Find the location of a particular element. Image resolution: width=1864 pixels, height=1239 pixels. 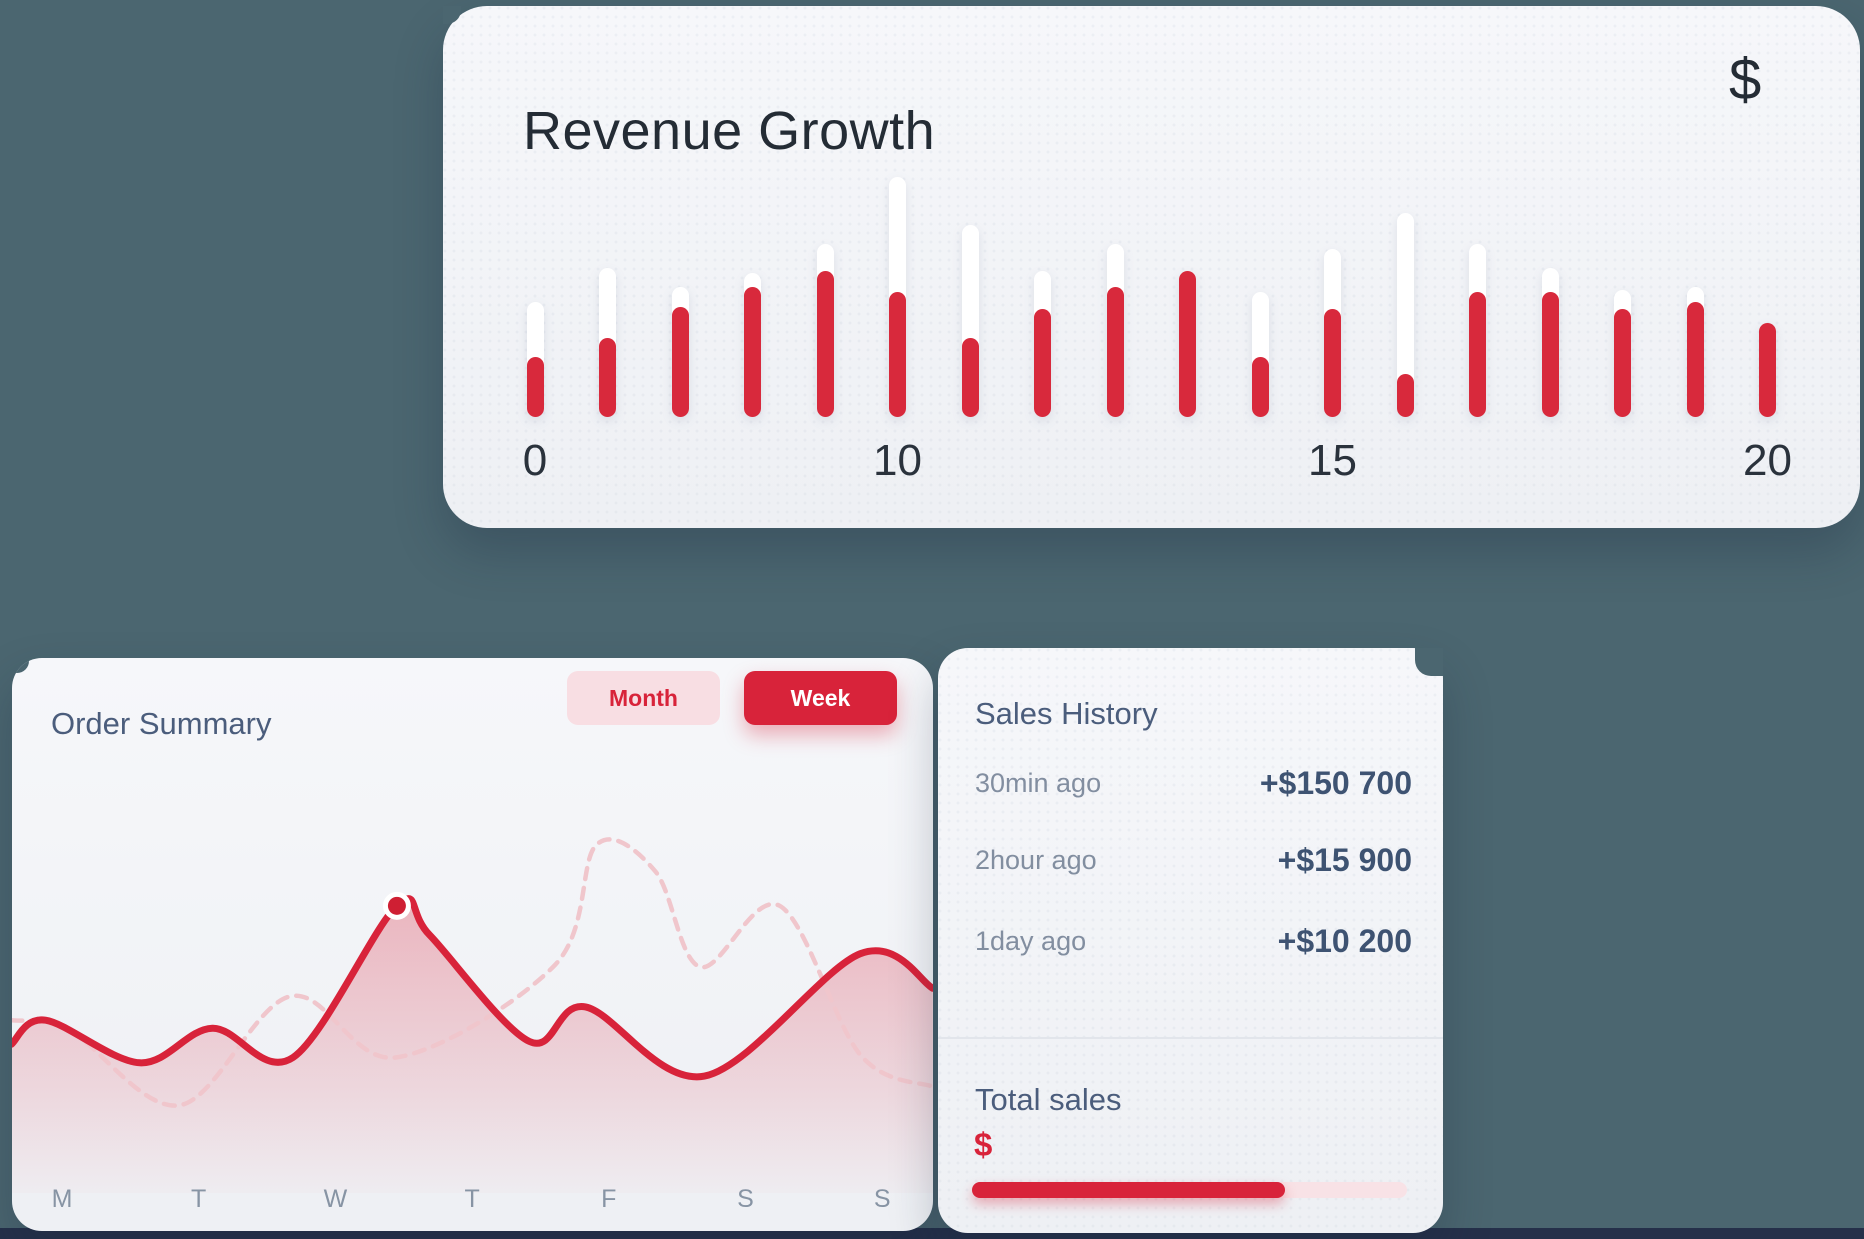

bottom-navy-strip is located at coordinates (932, 1233).